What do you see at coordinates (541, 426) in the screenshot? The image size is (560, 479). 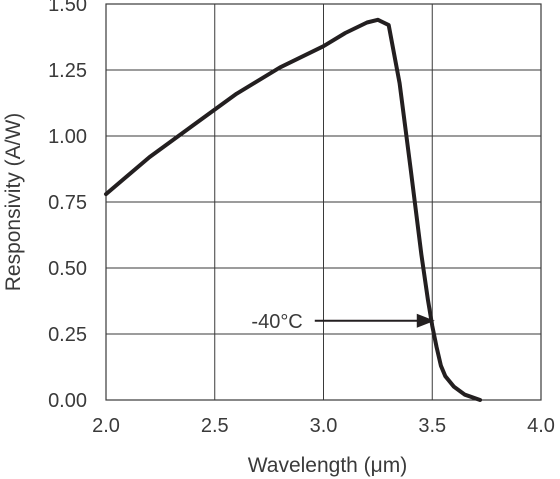 I see `x-tick-label: 4.0` at bounding box center [541, 426].